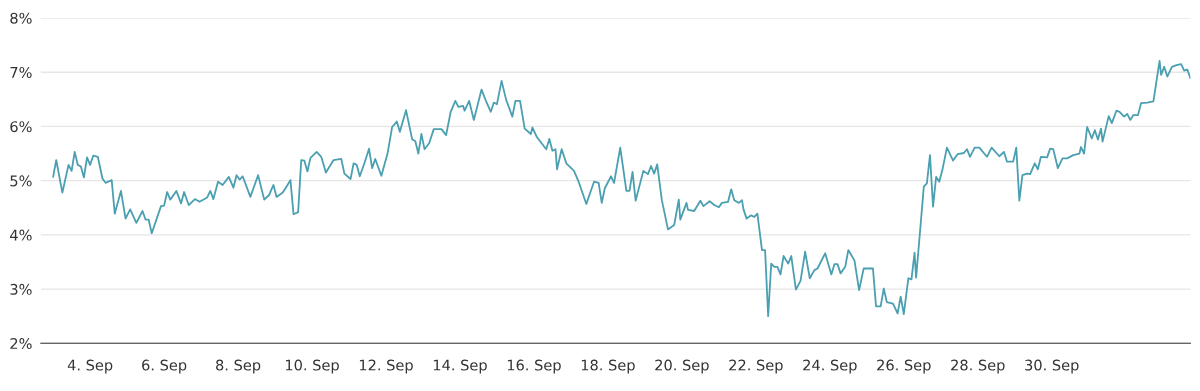  Describe the element at coordinates (978, 366) in the screenshot. I see `x-tick-label: 28. Sep` at that location.